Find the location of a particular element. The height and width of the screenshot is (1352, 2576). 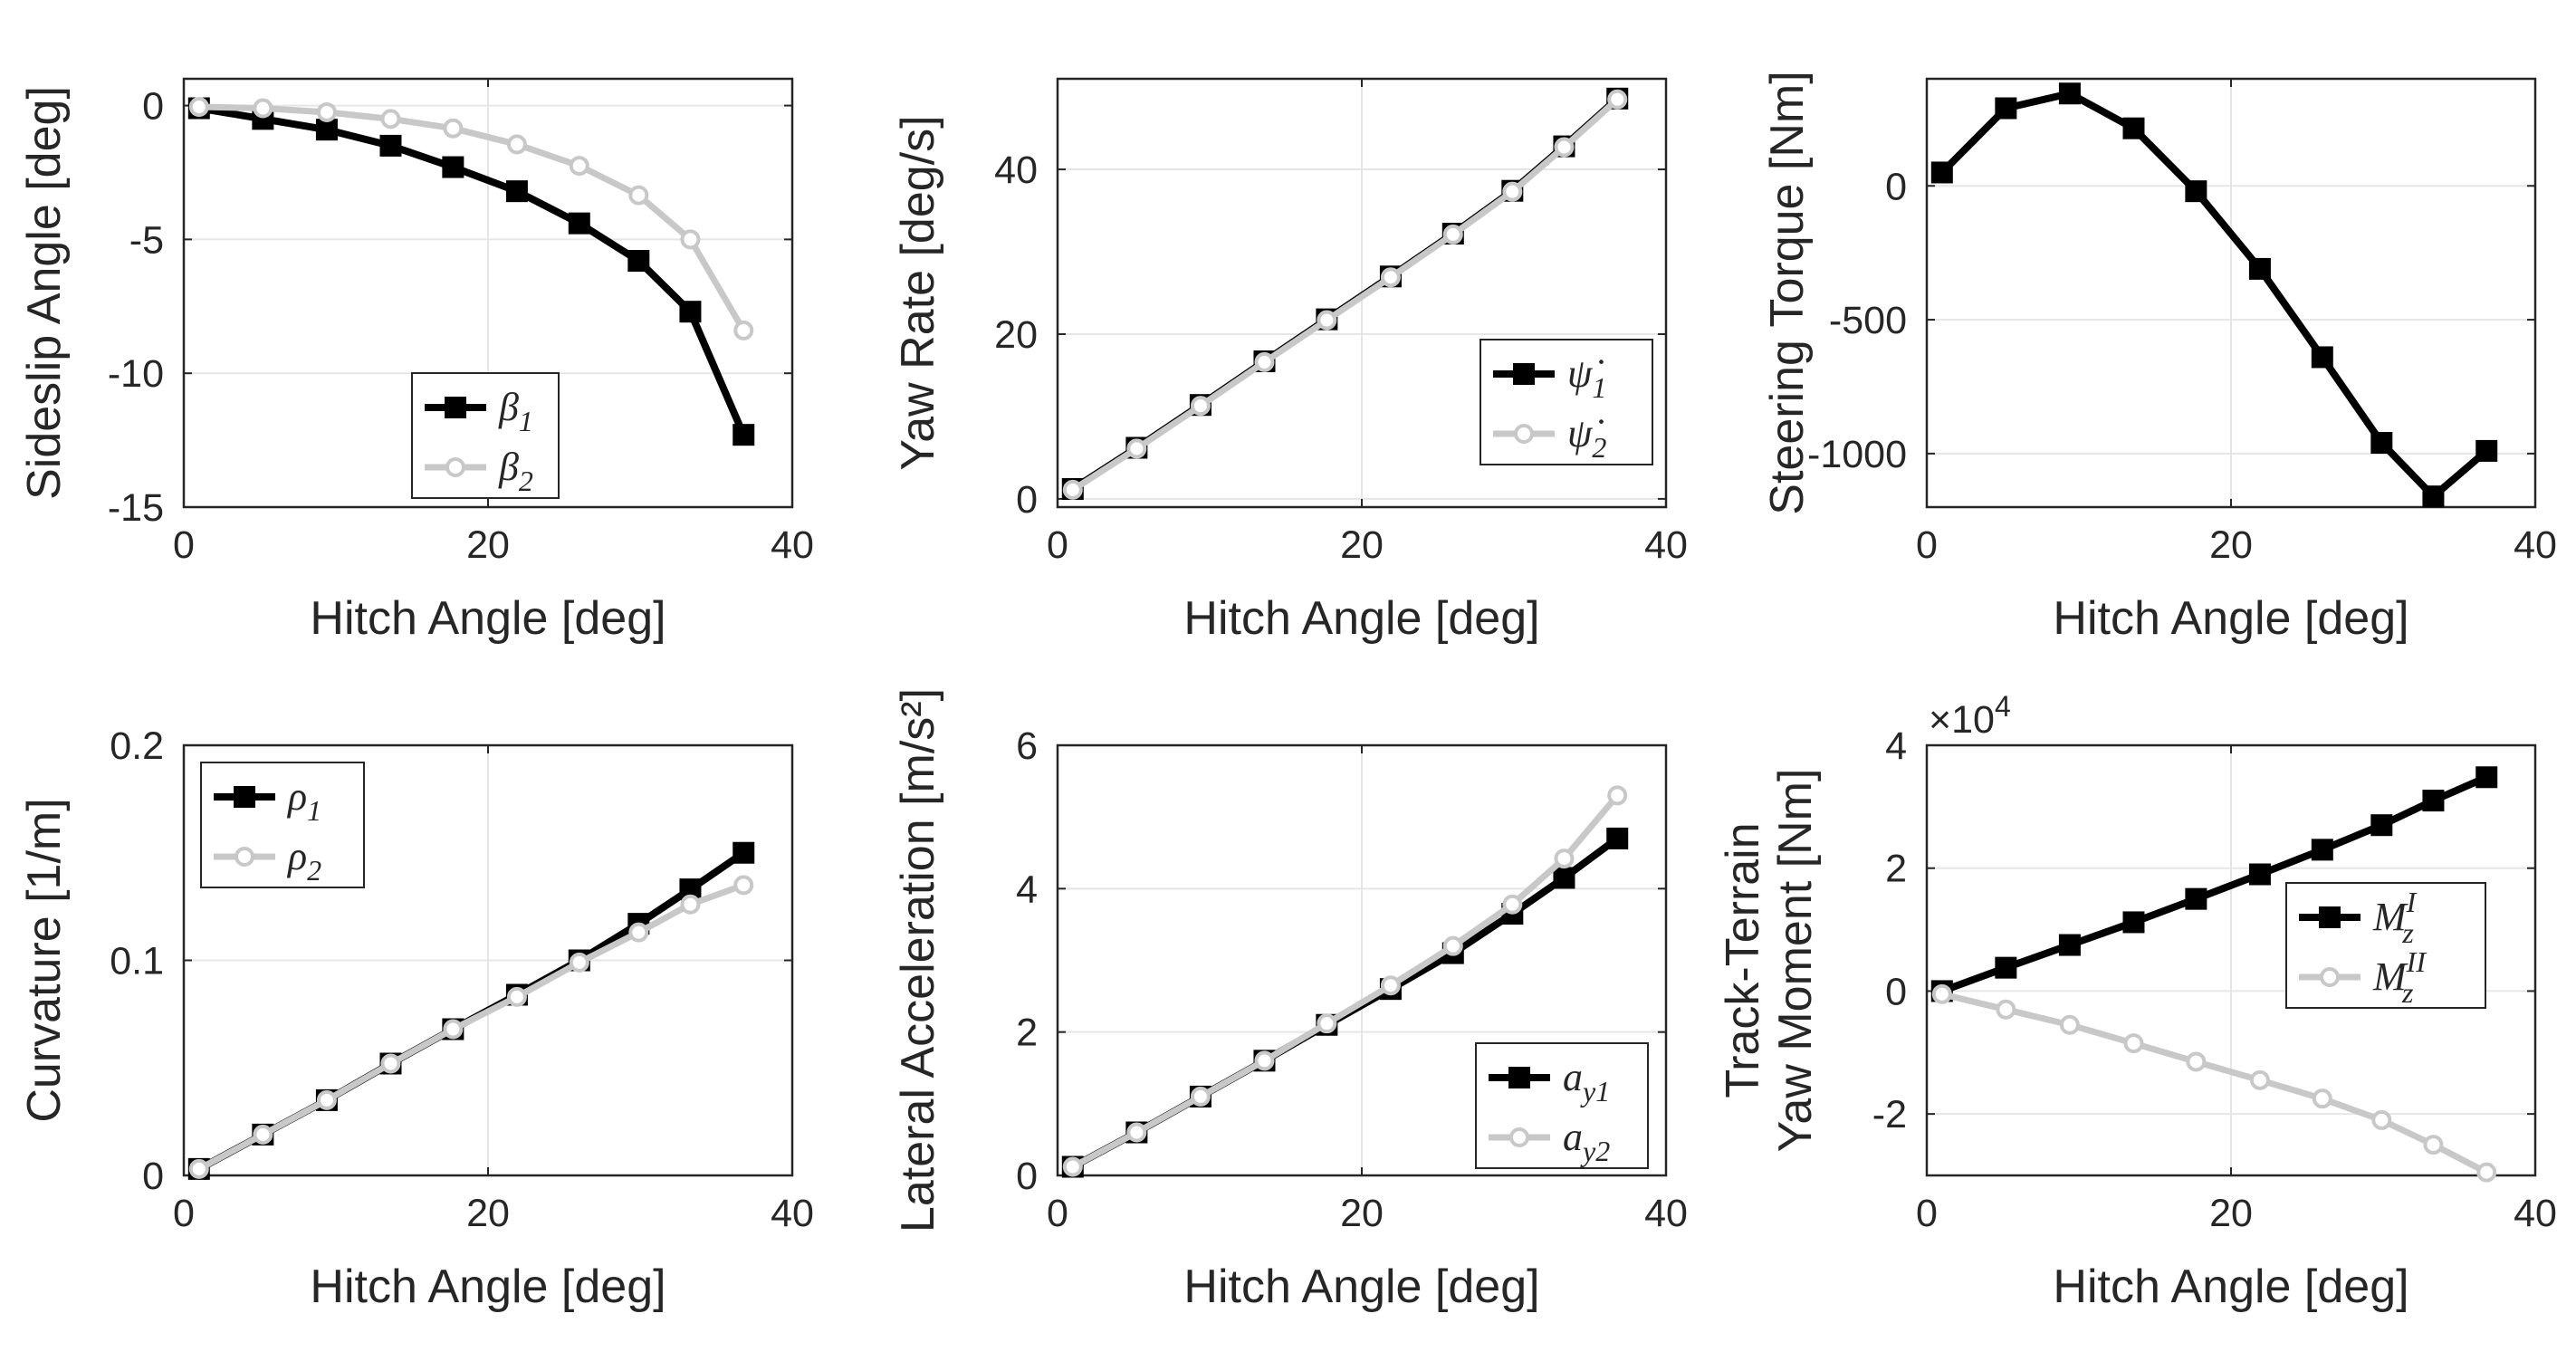

y-tick-label: -1000 is located at coordinates (1857, 455).